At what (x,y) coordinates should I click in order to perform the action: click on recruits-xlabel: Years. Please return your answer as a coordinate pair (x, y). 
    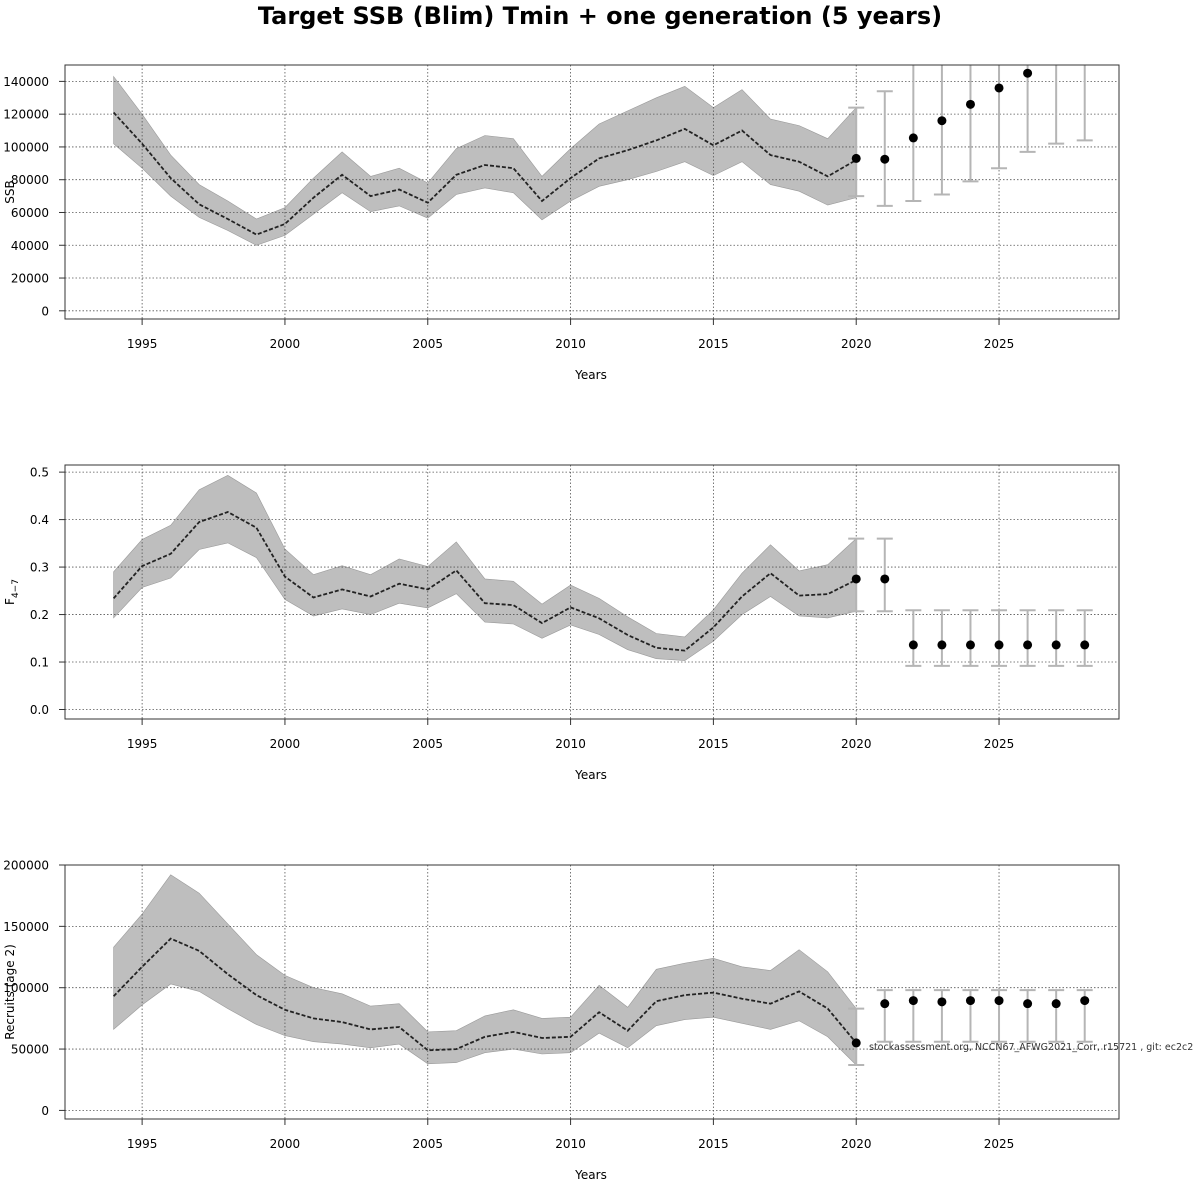
    Looking at the image, I should click on (590, 1175).